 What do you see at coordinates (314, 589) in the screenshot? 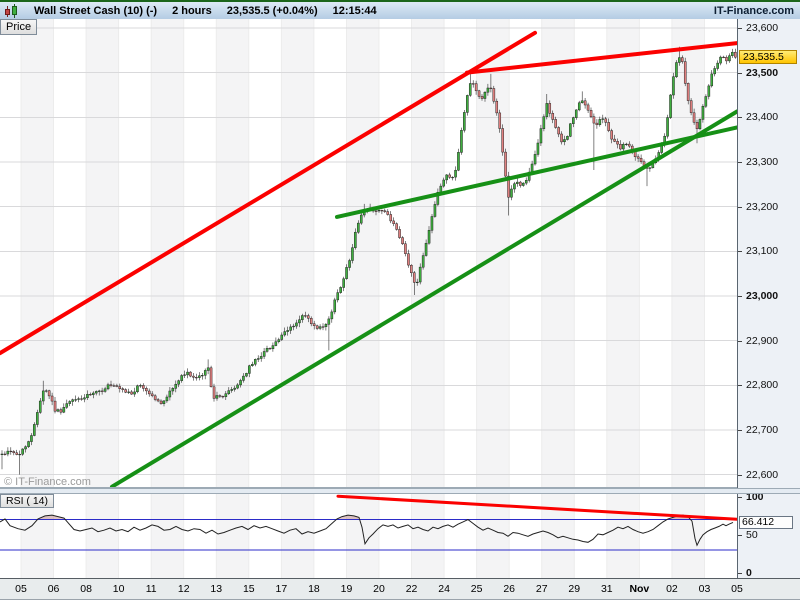
I see `time-axis-label: 18` at bounding box center [314, 589].